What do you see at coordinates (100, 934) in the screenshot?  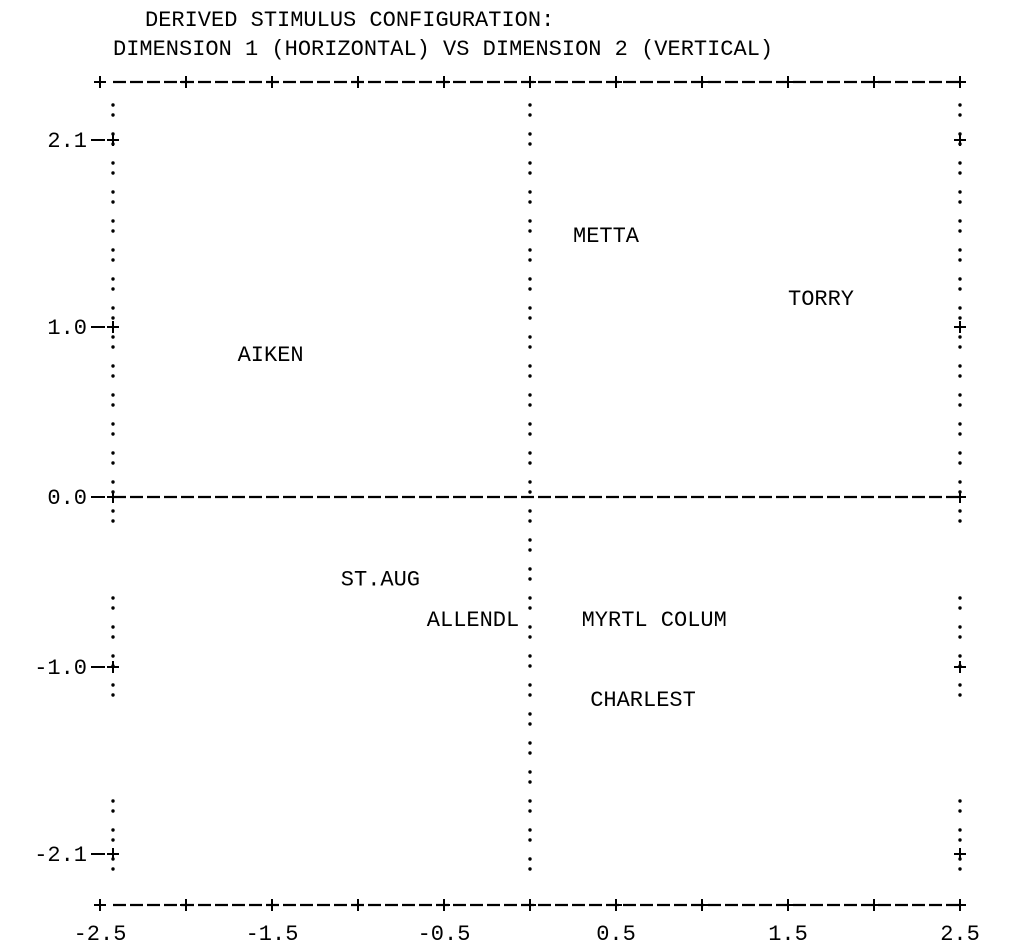 I see `x-tick-label: -2.5` at bounding box center [100, 934].